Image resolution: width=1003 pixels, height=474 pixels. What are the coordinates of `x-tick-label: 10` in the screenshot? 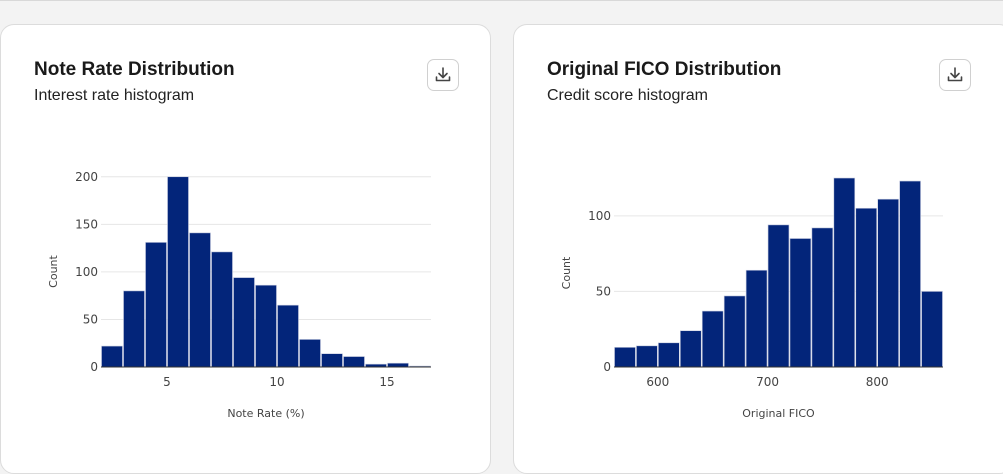 It's located at (276, 382).